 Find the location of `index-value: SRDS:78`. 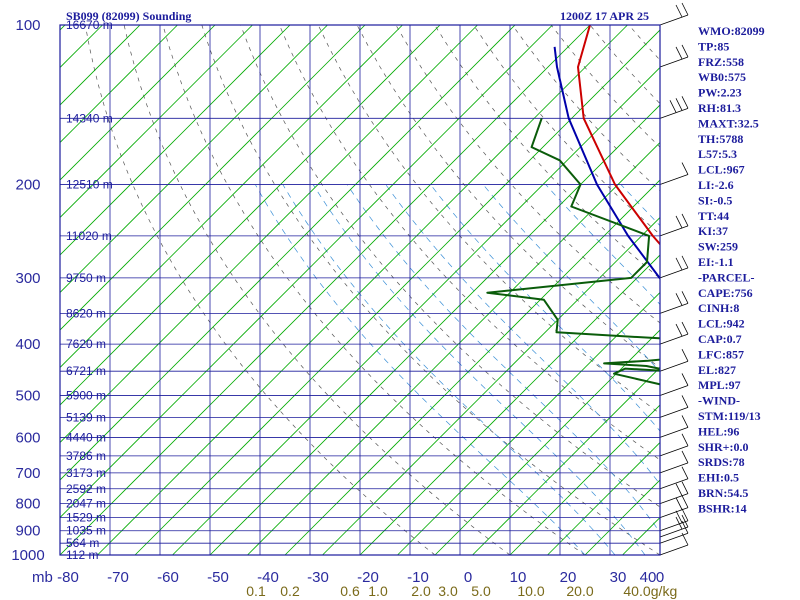

index-value: SRDS:78 is located at coordinates (721, 462).